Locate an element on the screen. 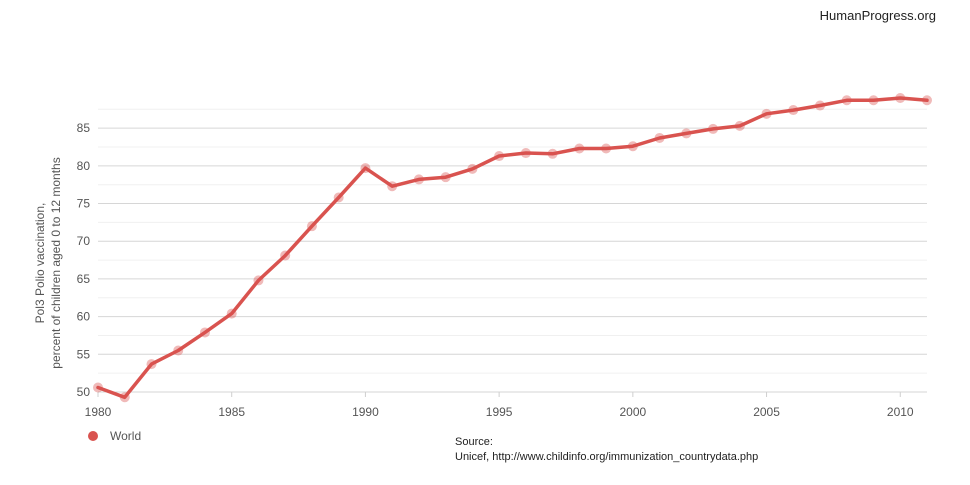 This screenshot has height=485, width=970. legend-label: World is located at coordinates (126, 436).